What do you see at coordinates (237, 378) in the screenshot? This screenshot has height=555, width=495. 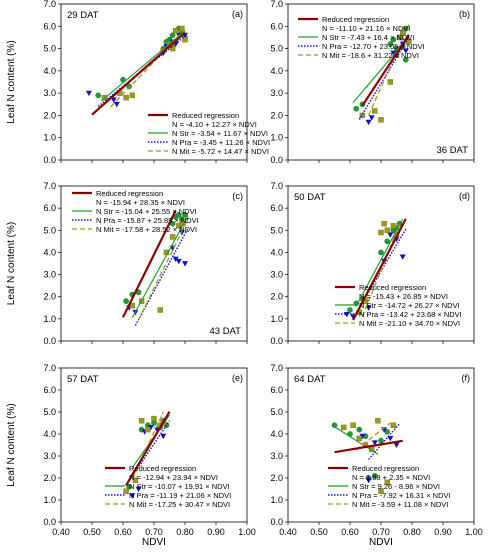 I see `panel-label: (e)` at bounding box center [237, 378].